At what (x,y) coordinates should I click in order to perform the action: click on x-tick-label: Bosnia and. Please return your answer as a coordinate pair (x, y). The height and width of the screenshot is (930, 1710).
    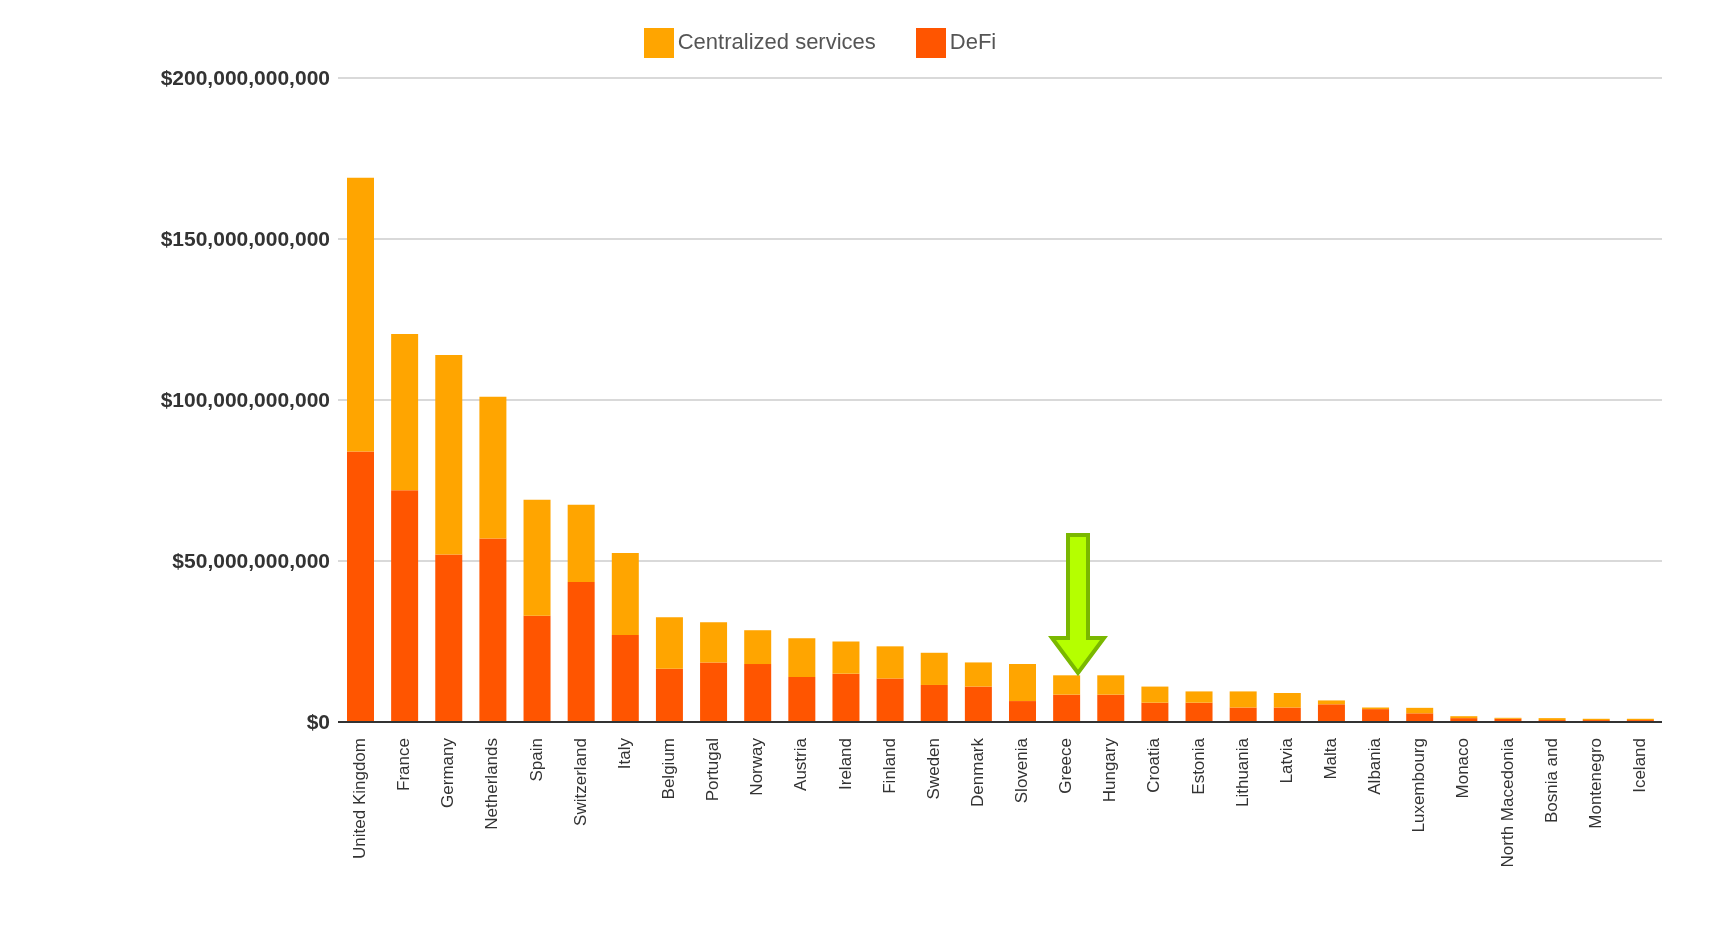
    Looking at the image, I should click on (1551, 781).